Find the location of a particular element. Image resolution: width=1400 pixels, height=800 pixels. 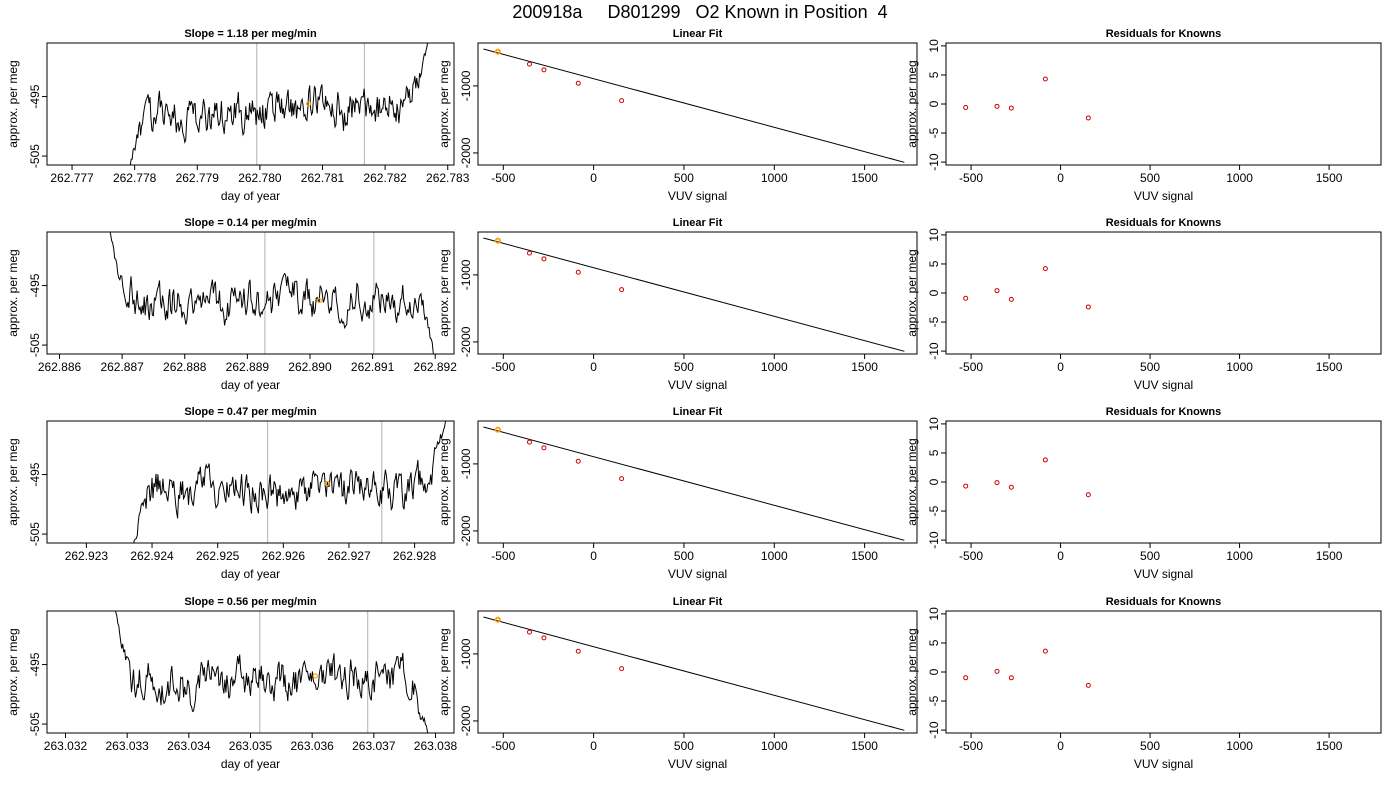

x-tick-label: 262.782 is located at coordinates (385, 178).